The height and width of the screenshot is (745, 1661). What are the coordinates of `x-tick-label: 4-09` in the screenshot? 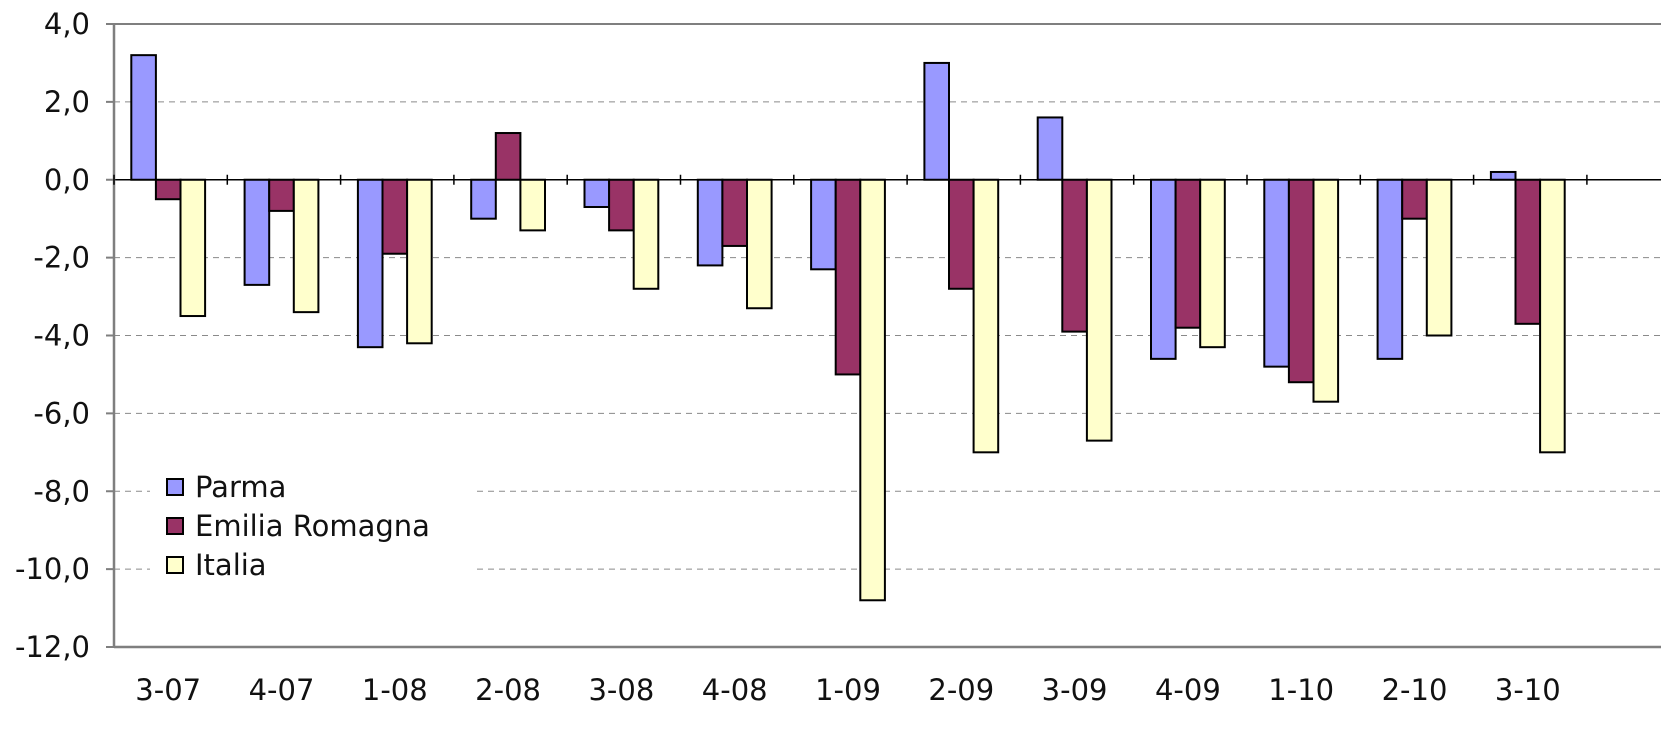 It's located at (1188, 690).